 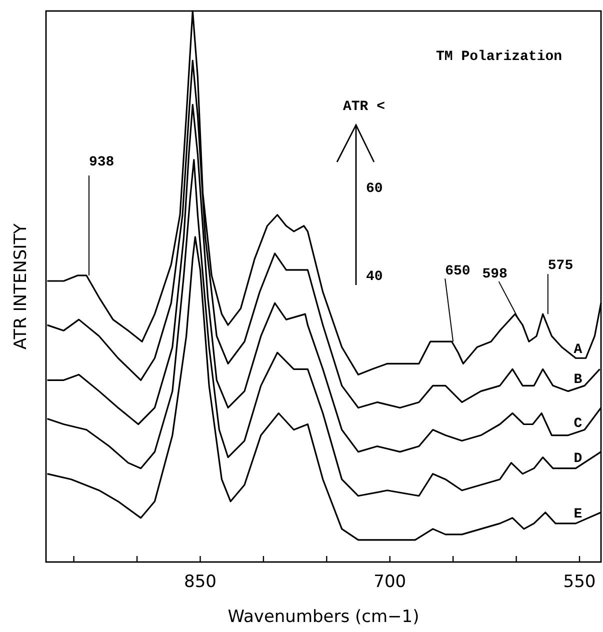 I want to click on annotation: ATR <, so click(x=364, y=107).